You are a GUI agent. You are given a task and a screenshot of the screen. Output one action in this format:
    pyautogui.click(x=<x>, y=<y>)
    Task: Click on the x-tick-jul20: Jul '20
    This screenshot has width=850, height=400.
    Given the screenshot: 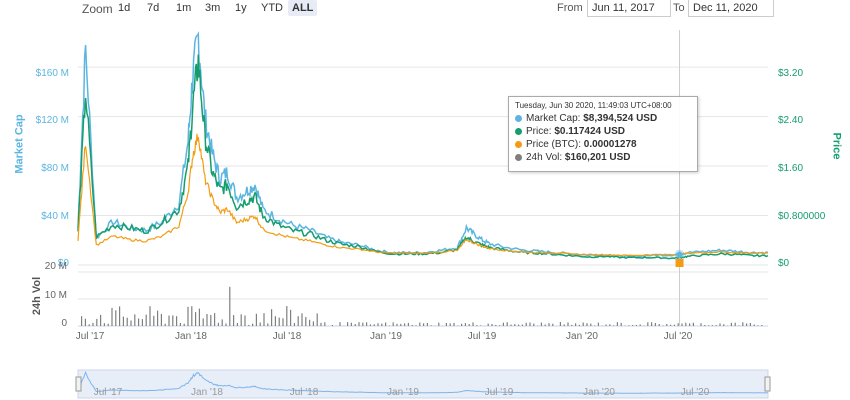 What is the action you would take?
    pyautogui.click(x=678, y=336)
    